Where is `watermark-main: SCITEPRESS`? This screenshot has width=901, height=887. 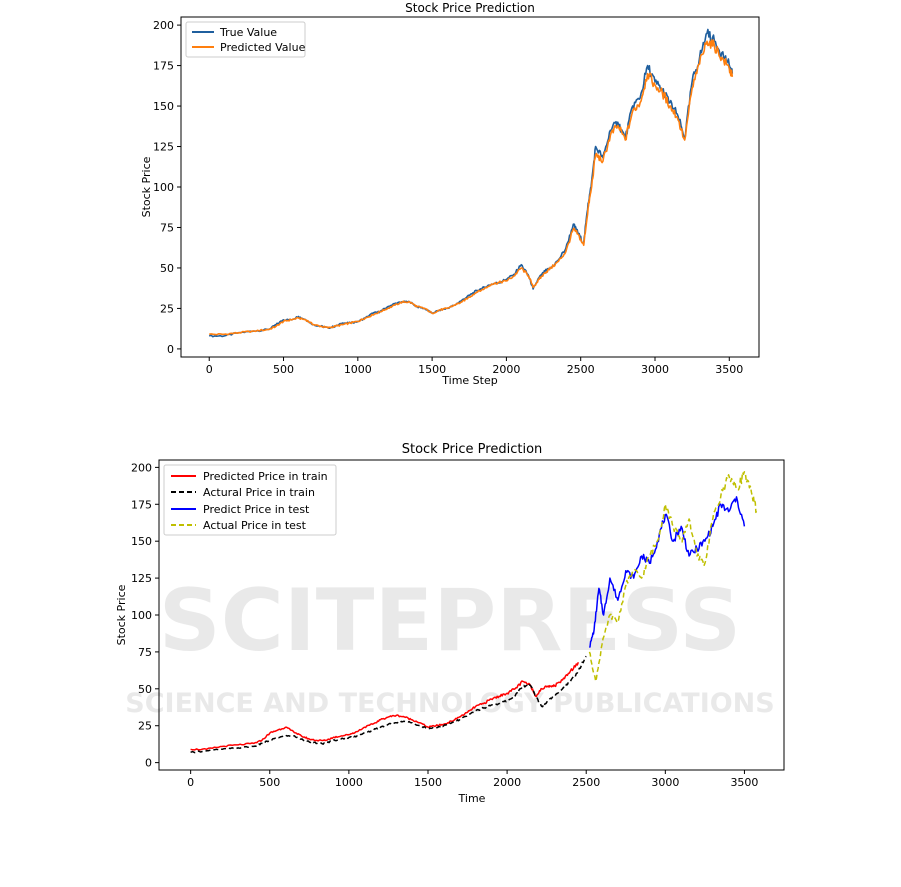 watermark-main: SCITEPRESS is located at coordinates (450, 621).